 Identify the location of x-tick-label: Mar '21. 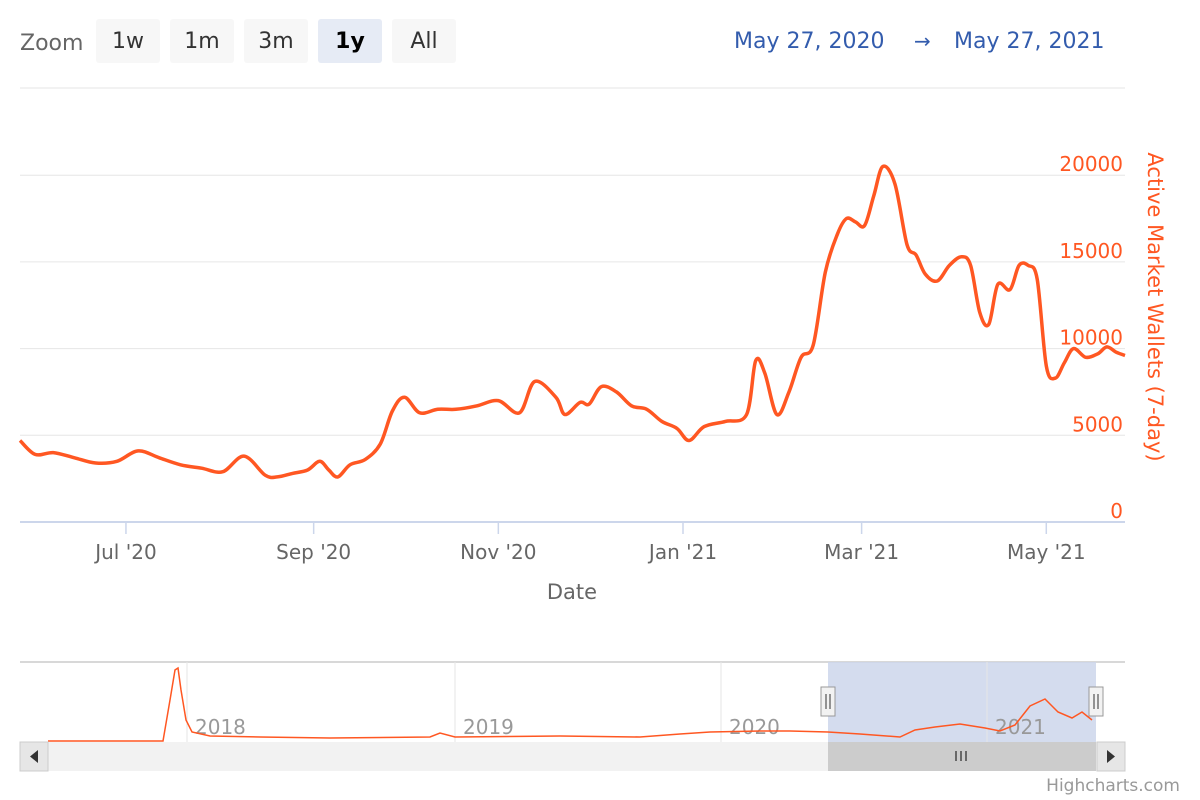
(861, 552).